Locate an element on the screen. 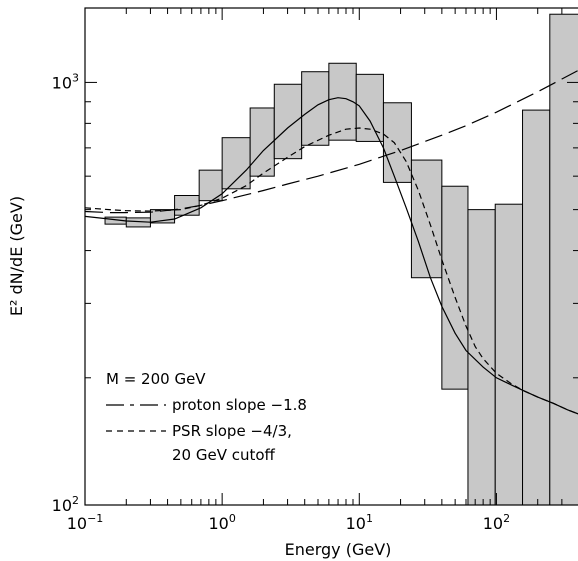 Image resolution: width=578 pixels, height=561 pixels. legend-label-psr-line2: 20 GeV cutoff is located at coordinates (224, 455).